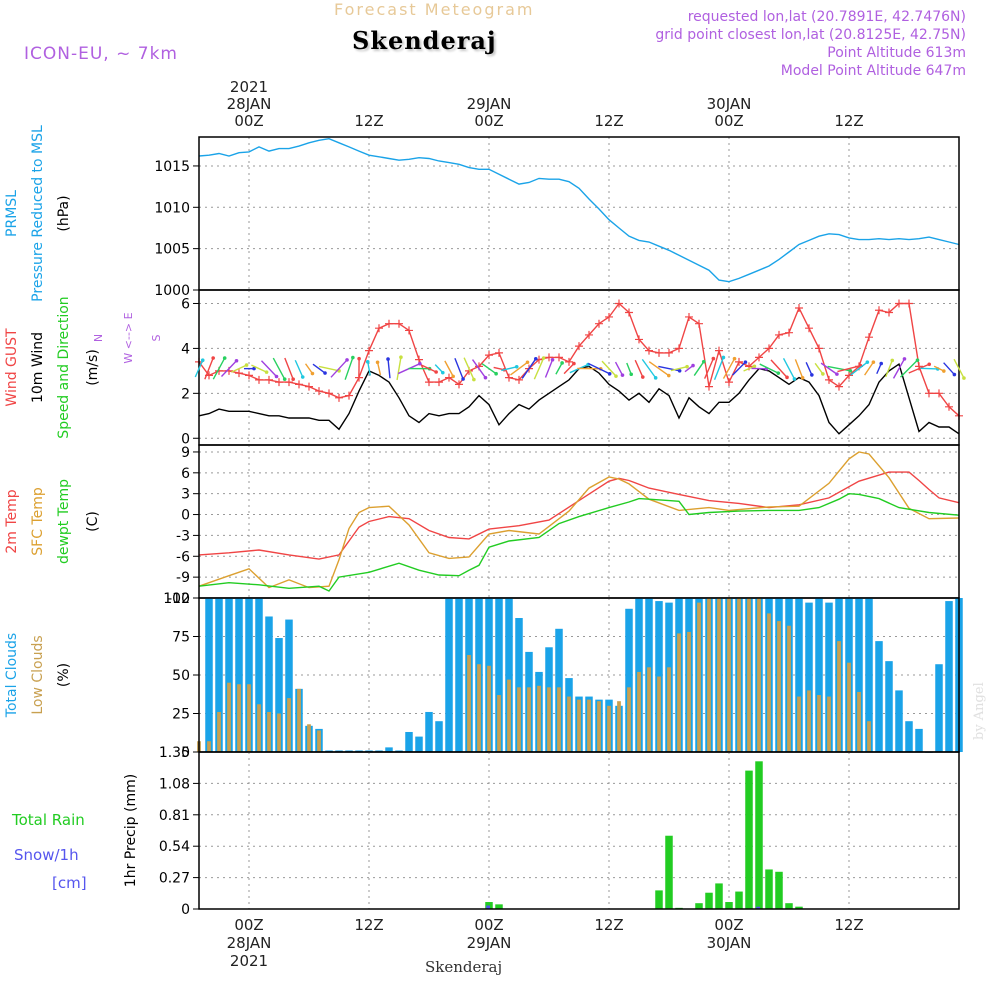  I want to click on snow-bar, so click(758, 907).